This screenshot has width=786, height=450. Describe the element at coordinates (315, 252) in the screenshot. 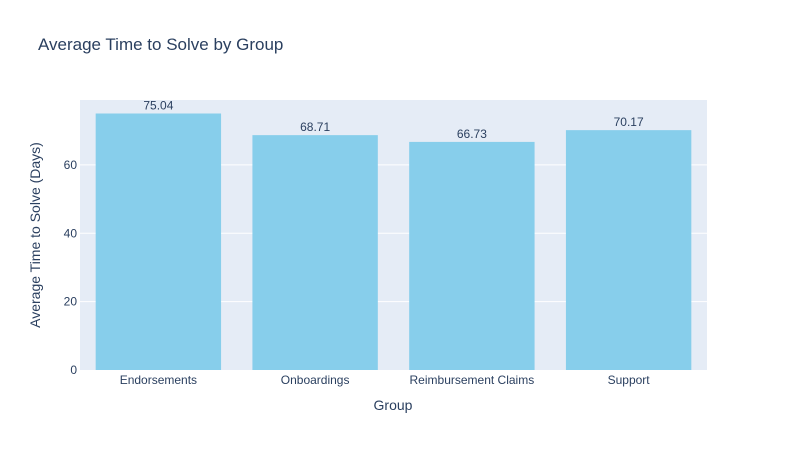

I see `bar-onboardings` at that location.